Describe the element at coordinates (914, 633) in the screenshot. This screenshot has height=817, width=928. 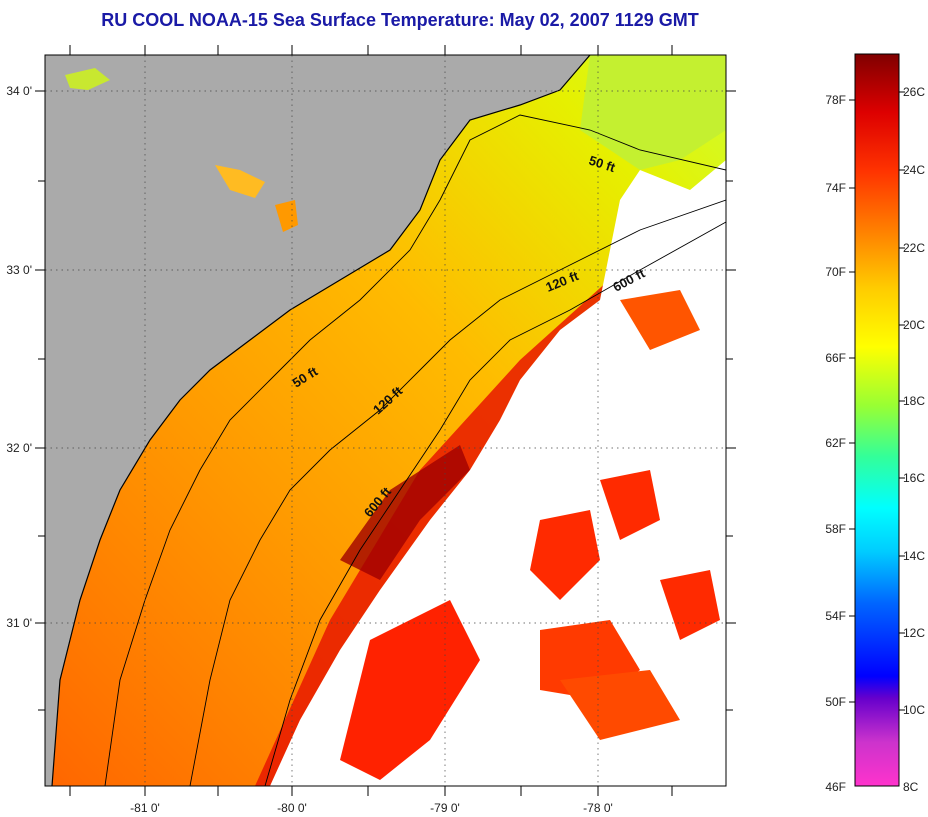
I see `colorbar-c-label: 12C` at that location.